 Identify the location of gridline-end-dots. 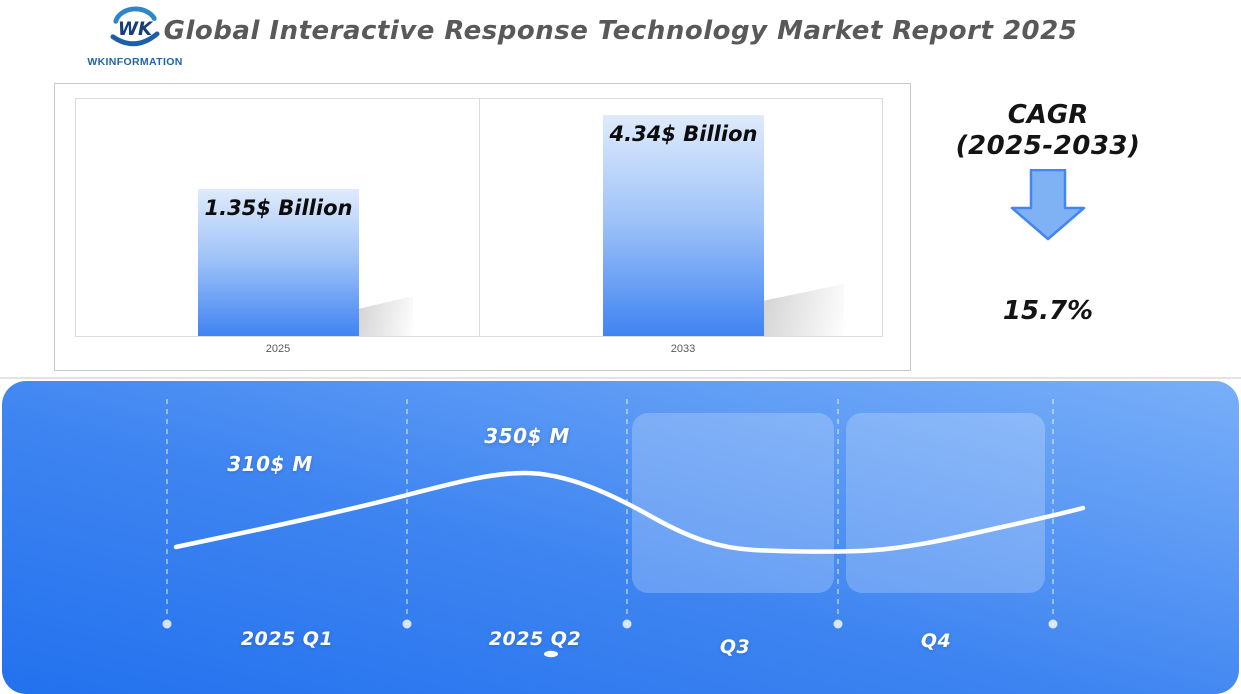
(610, 624).